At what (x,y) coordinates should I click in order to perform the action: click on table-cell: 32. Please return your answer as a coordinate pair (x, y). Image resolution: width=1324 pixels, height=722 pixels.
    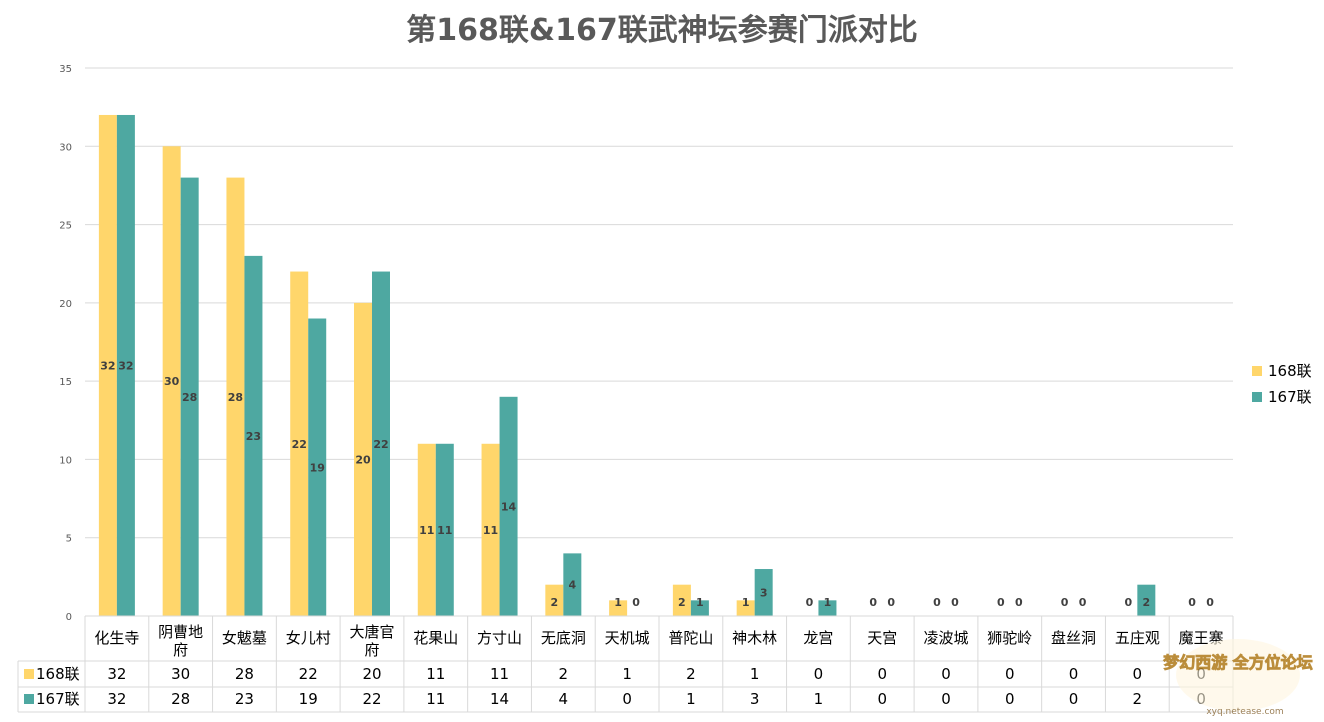
    Looking at the image, I should click on (116, 699).